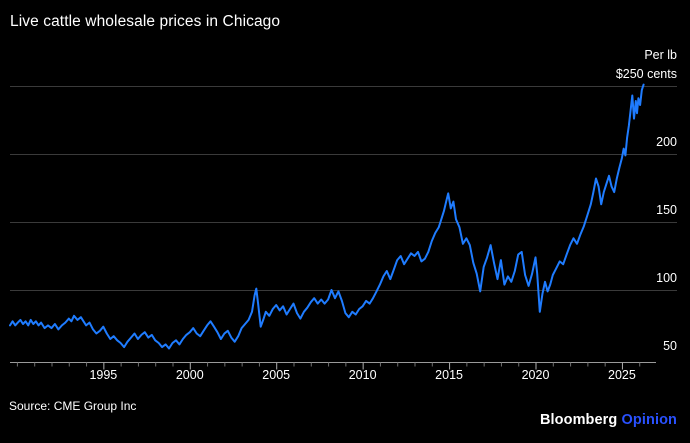 The image size is (690, 443). What do you see at coordinates (666, 210) in the screenshot?
I see `y-tick-label: 150` at bounding box center [666, 210].